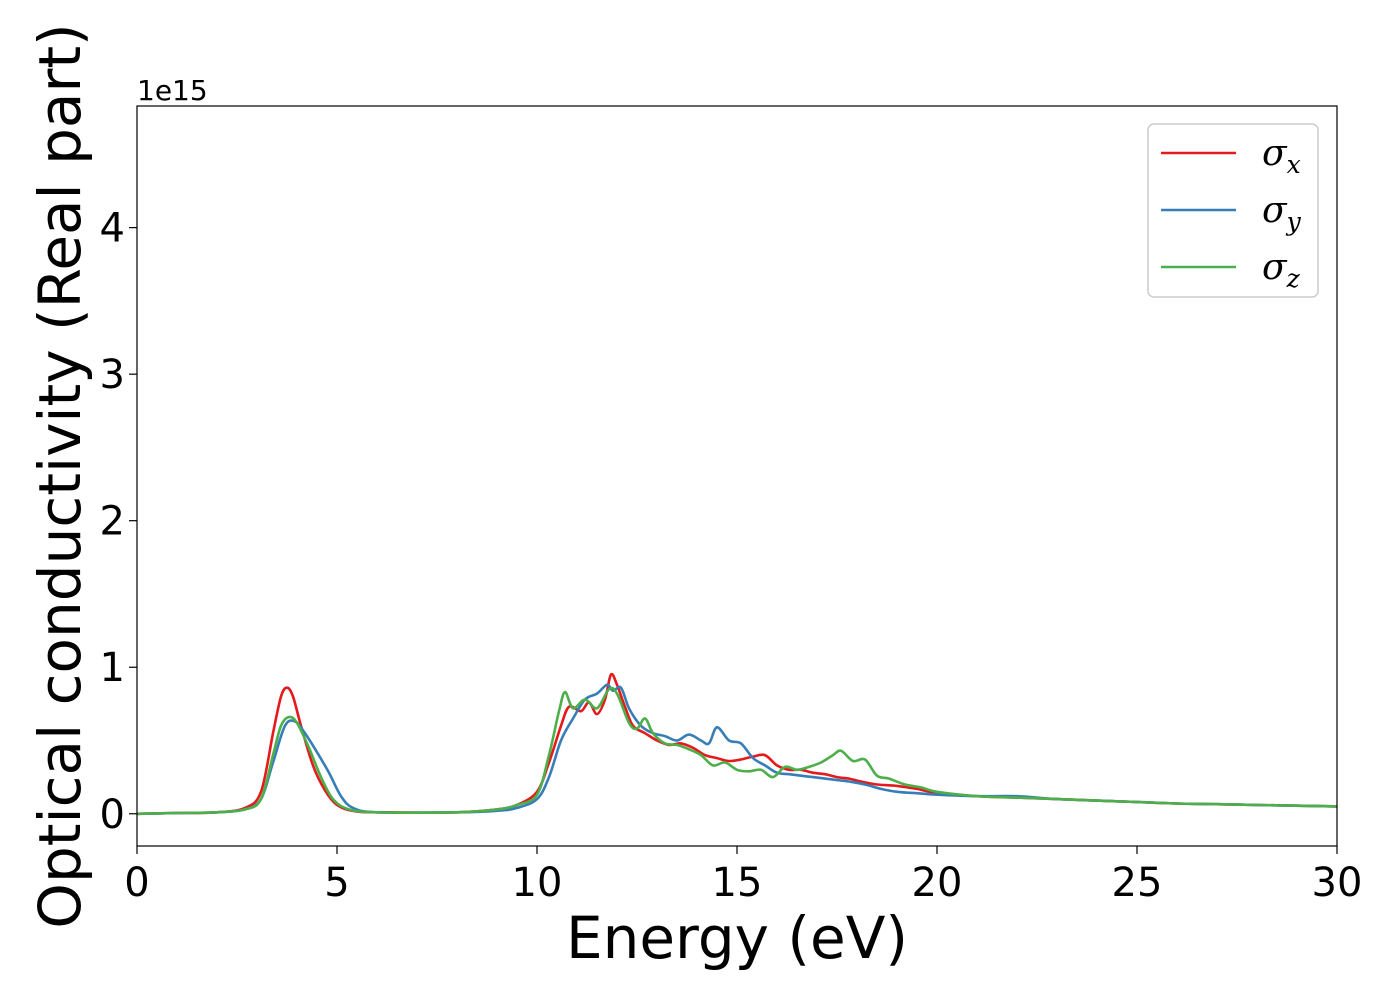  What do you see at coordinates (1281, 270) in the screenshot?
I see `legend-label-z: σz` at bounding box center [1281, 270].